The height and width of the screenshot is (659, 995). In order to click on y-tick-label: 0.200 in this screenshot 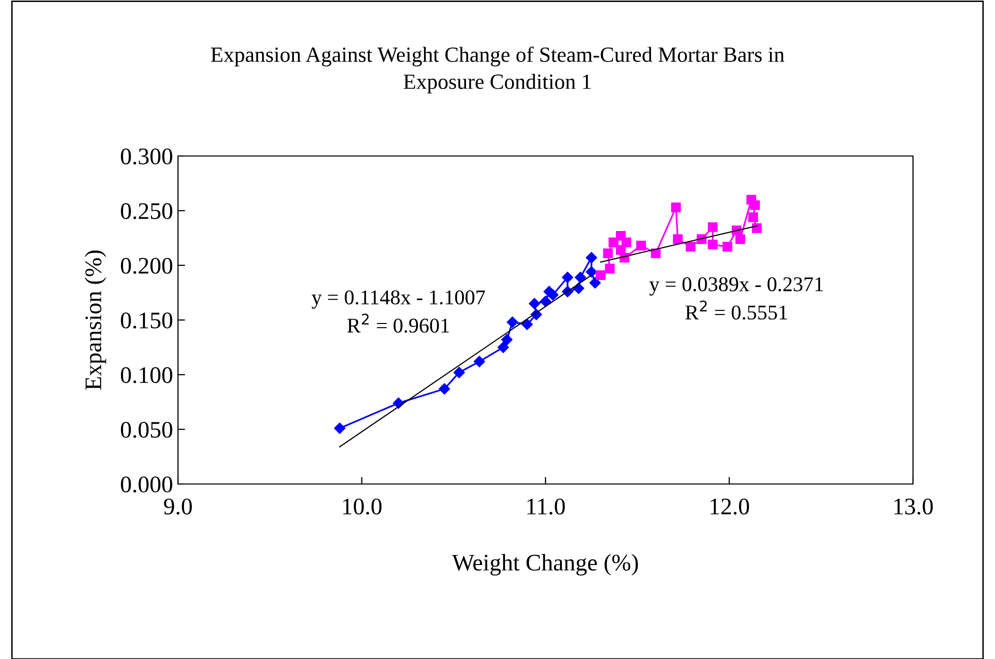, I will do `click(146, 266)`.